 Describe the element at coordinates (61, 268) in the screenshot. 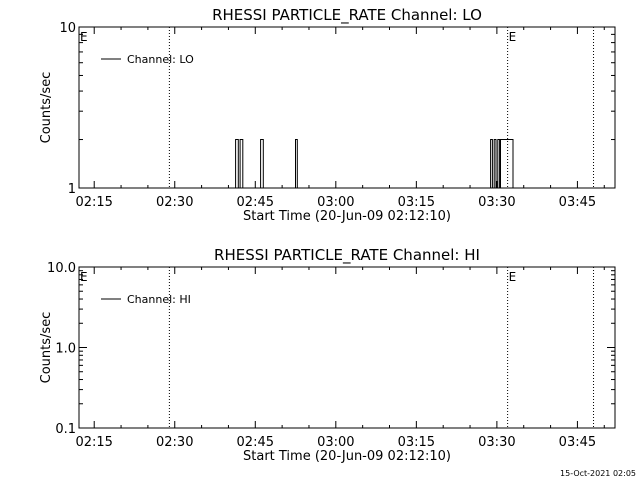

I see `y-tick-label: 10.0` at that location.